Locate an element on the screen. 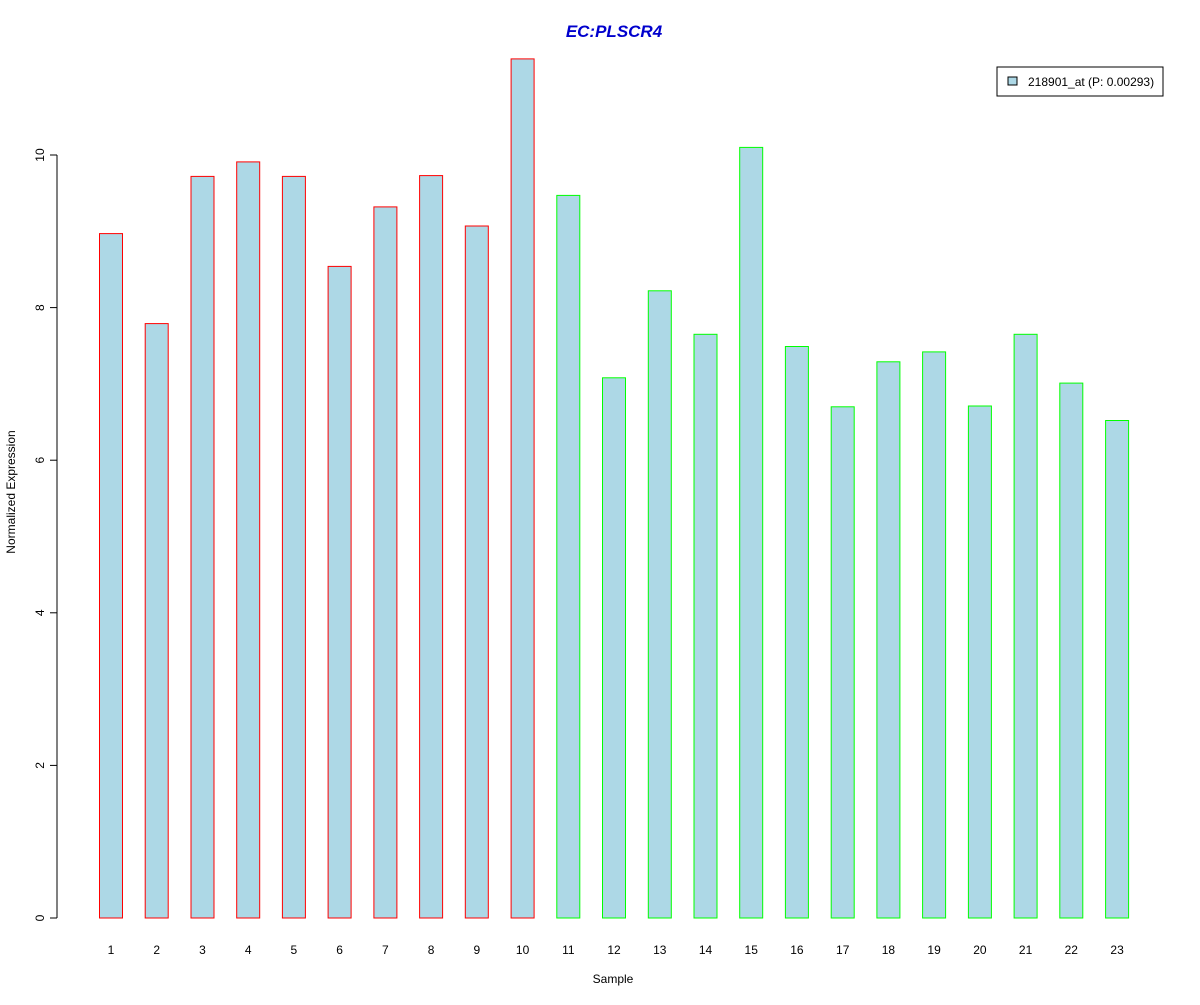  legend-label: 218901_at (P: 0.00293) is located at coordinates (1091, 82).